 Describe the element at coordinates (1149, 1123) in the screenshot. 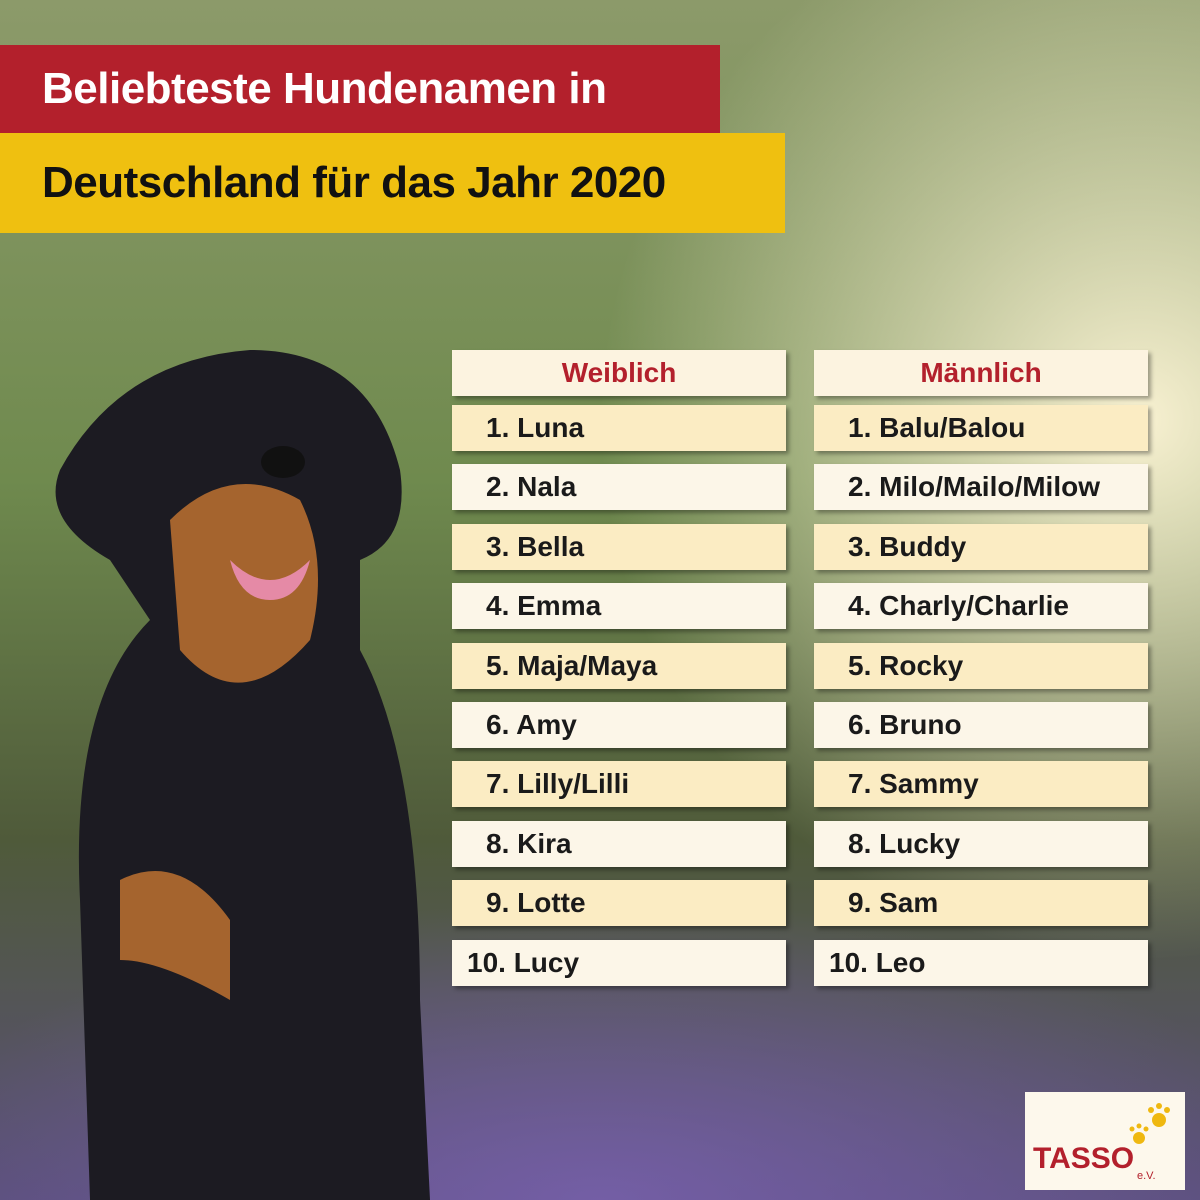

I see `paw-icons` at that location.